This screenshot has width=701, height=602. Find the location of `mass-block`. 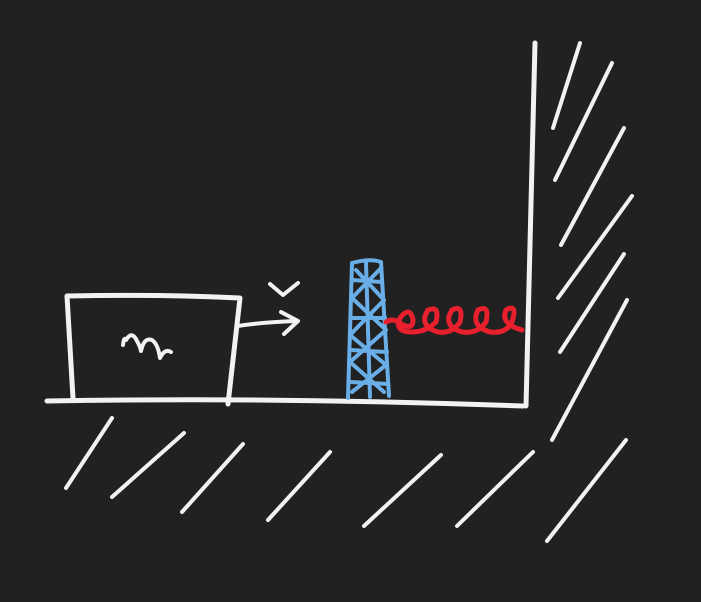

mass-block is located at coordinates (153, 349).